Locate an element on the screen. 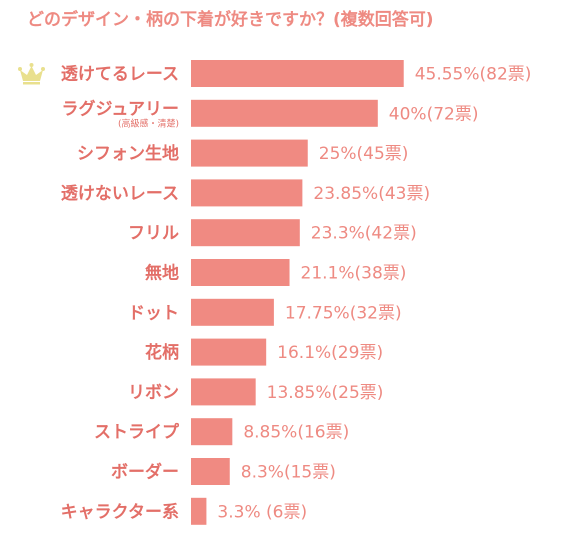 The width and height of the screenshot is (585, 544). value-label: 23.85%(43票) is located at coordinates (371, 194).